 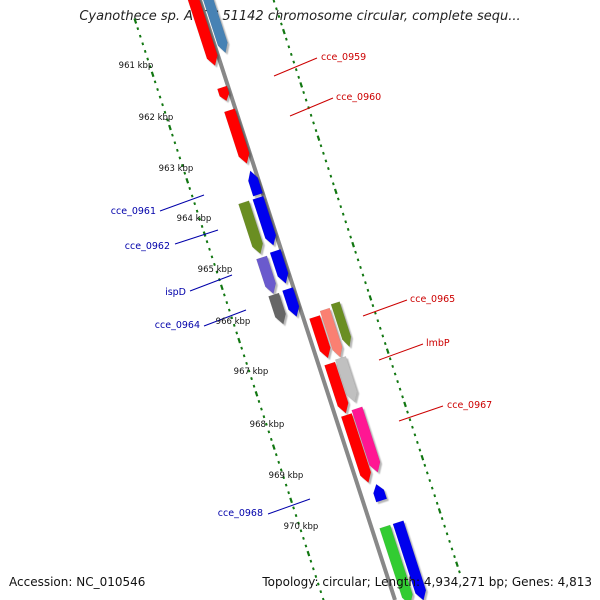 I want to click on scale-label: 969 kbp, so click(x=286, y=476).